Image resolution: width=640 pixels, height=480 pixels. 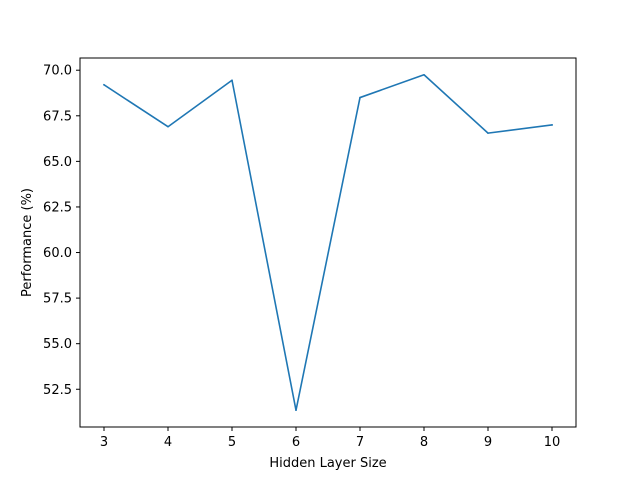 What do you see at coordinates (168, 442) in the screenshot?
I see `x-tick-label: 4` at bounding box center [168, 442].